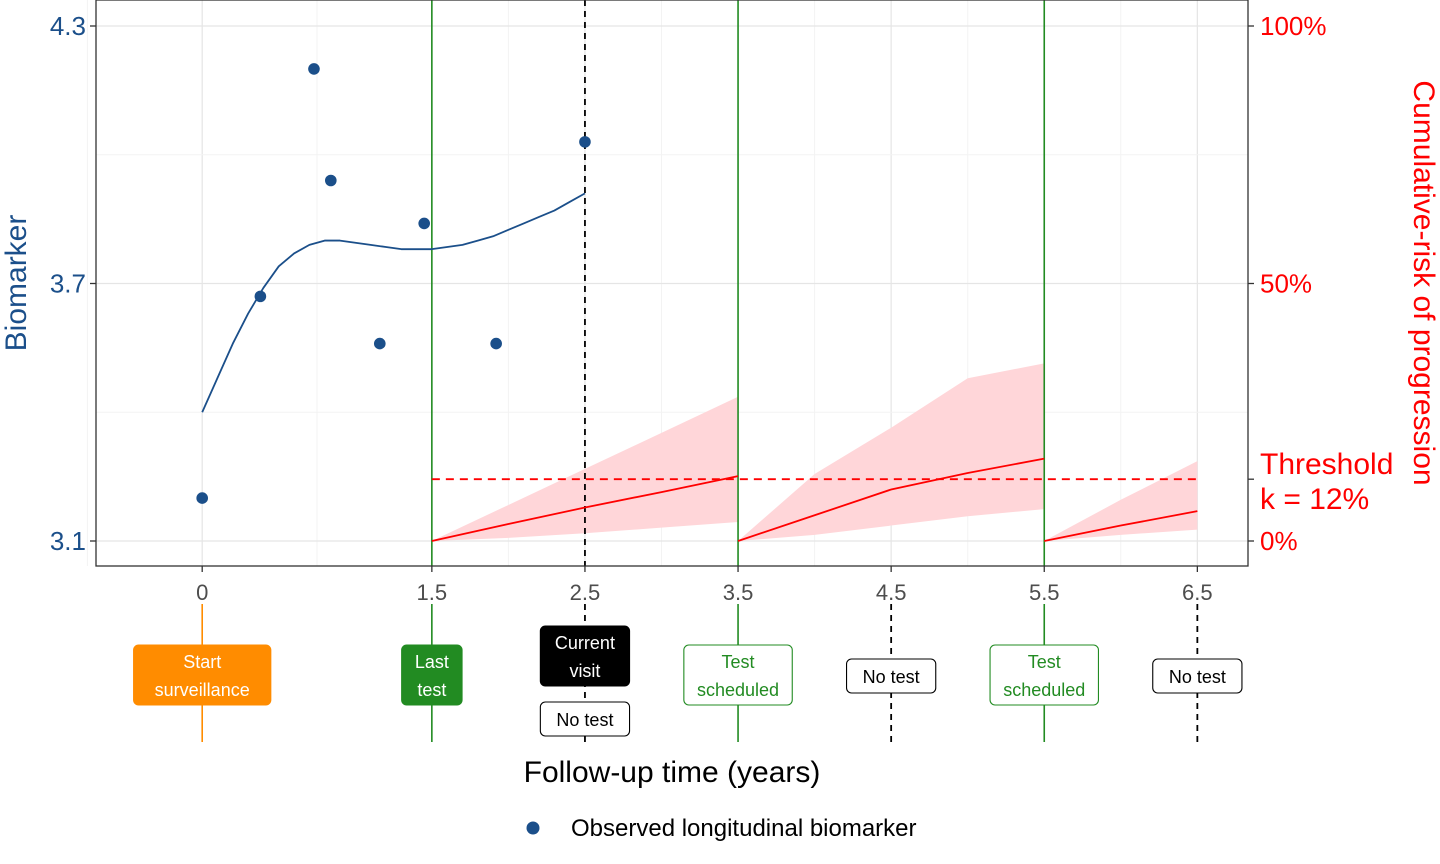 The height and width of the screenshot is (864, 1440). I want to click on timeline-label-black-filled: Current visit, so click(585, 656).